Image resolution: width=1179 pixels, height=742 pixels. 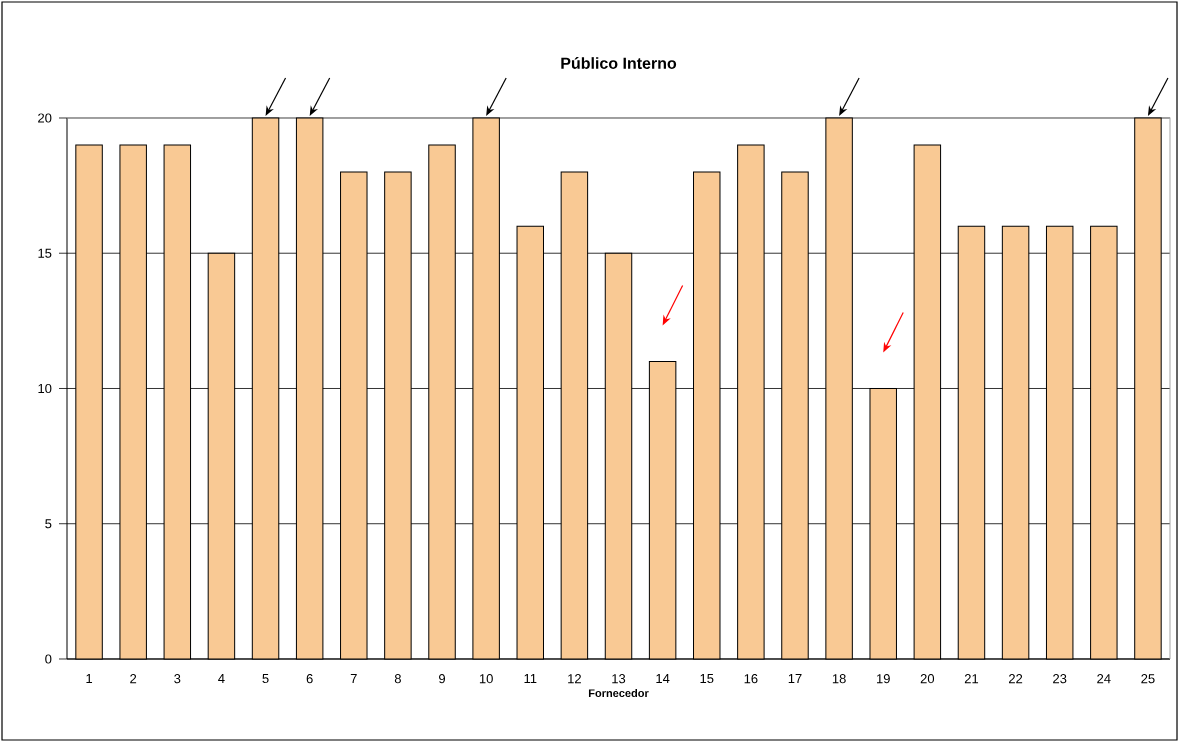 I want to click on x-tick-label: 20, so click(x=927, y=679).